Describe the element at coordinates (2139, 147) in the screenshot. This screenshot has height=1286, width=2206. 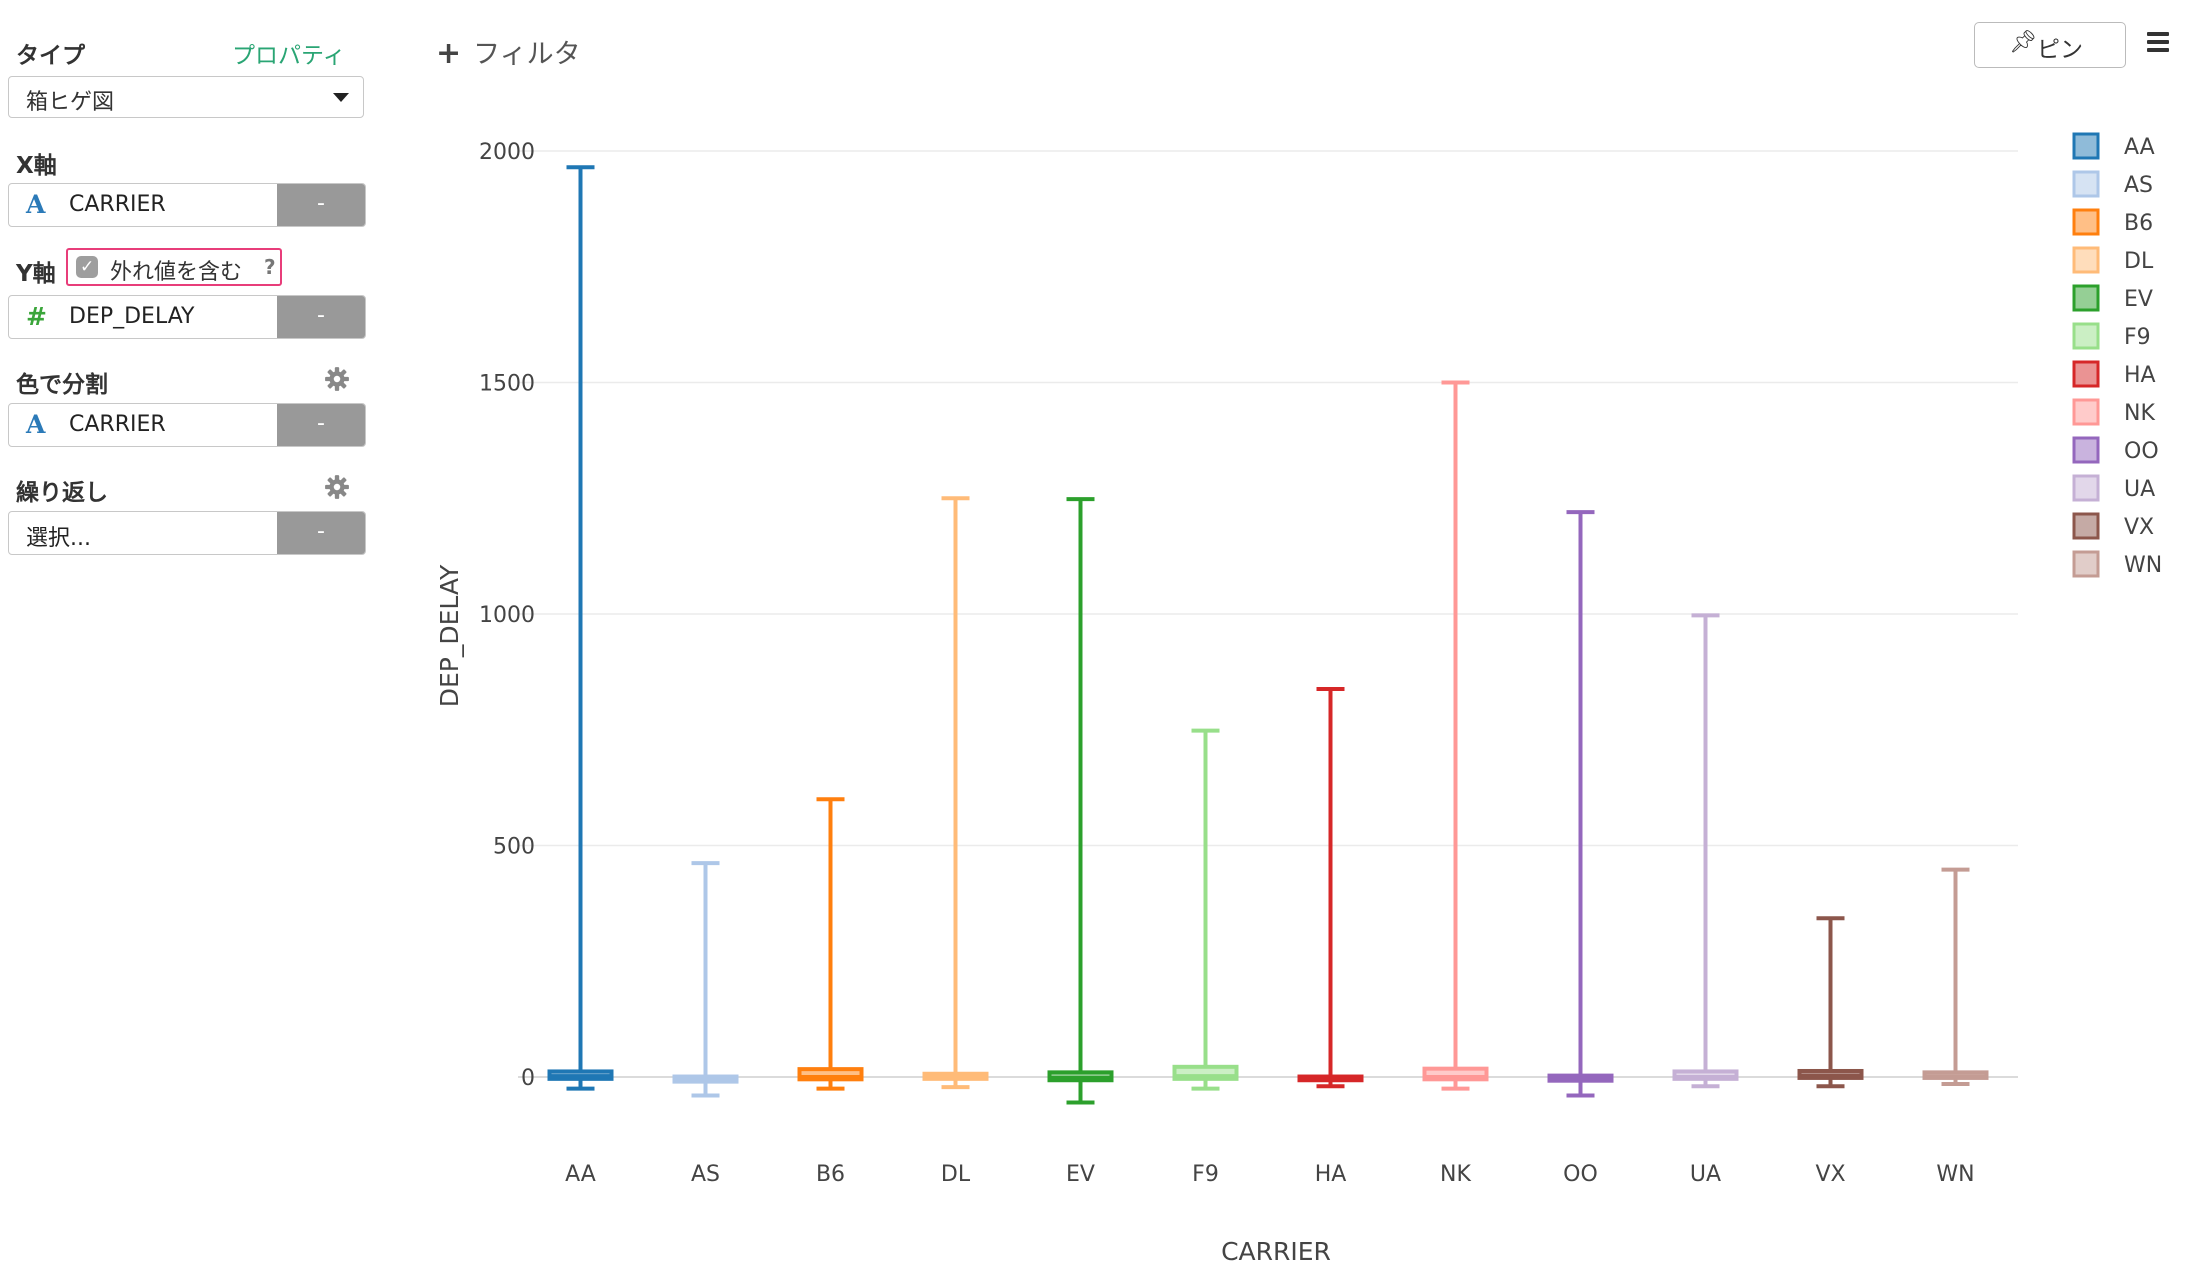
I see `legend-label: AA` at that location.